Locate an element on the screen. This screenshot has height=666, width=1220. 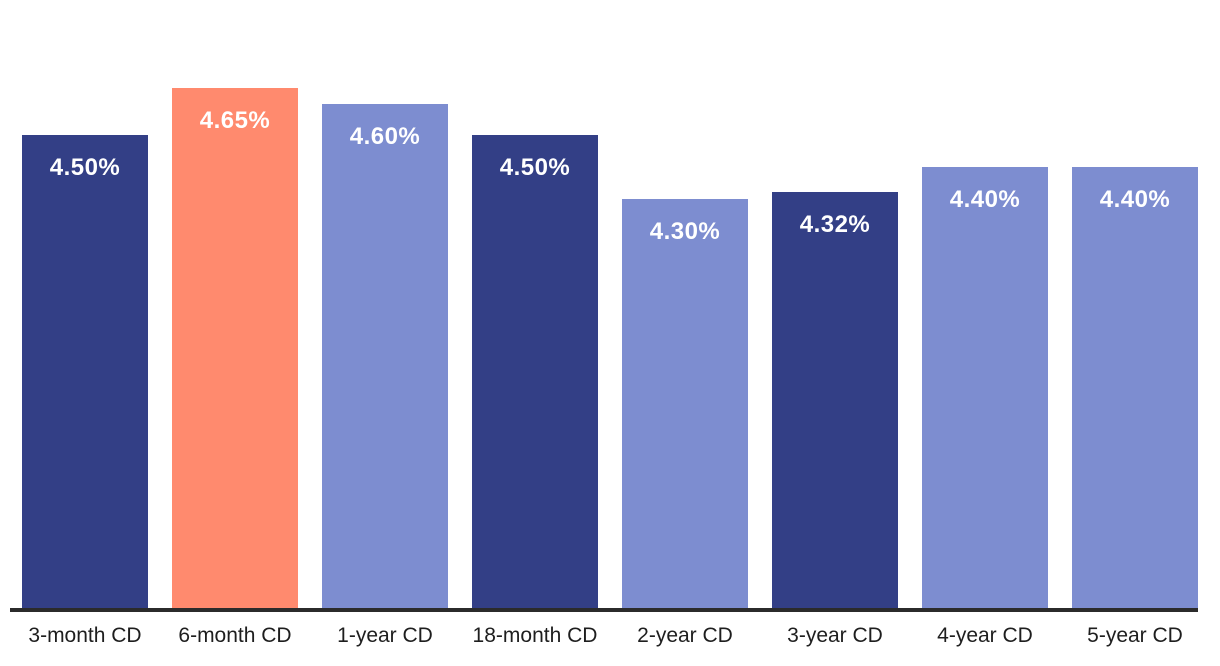
x-axis-tick-label: 6-month CD is located at coordinates (235, 635).